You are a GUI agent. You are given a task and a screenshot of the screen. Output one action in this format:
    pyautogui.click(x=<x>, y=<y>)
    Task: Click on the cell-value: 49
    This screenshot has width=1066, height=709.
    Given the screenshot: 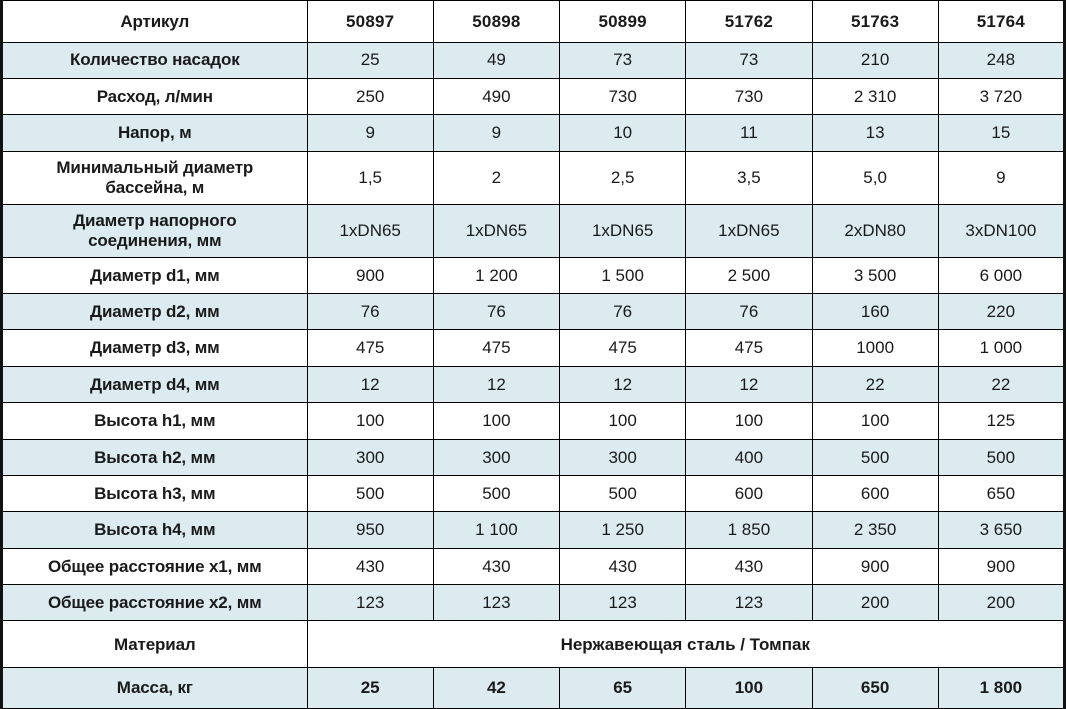 What is the action you would take?
    pyautogui.click(x=496, y=60)
    